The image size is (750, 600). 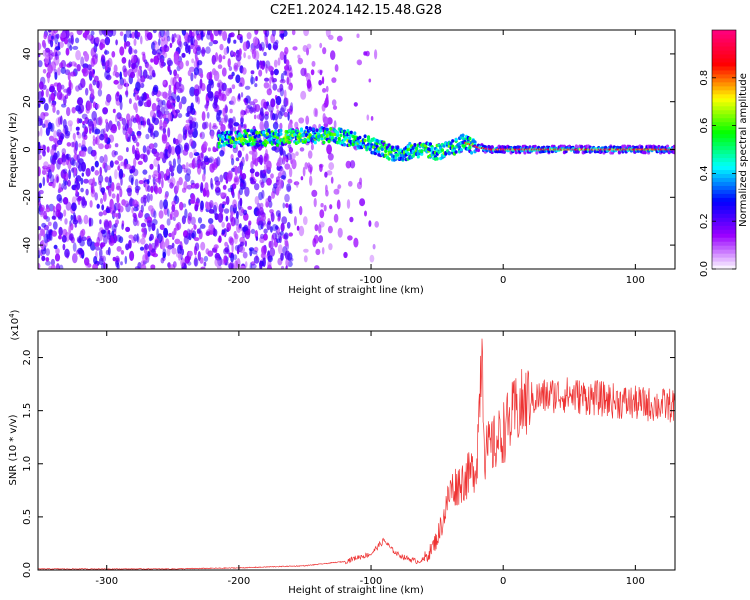 I want to click on colorbar-frame, so click(x=724, y=149).